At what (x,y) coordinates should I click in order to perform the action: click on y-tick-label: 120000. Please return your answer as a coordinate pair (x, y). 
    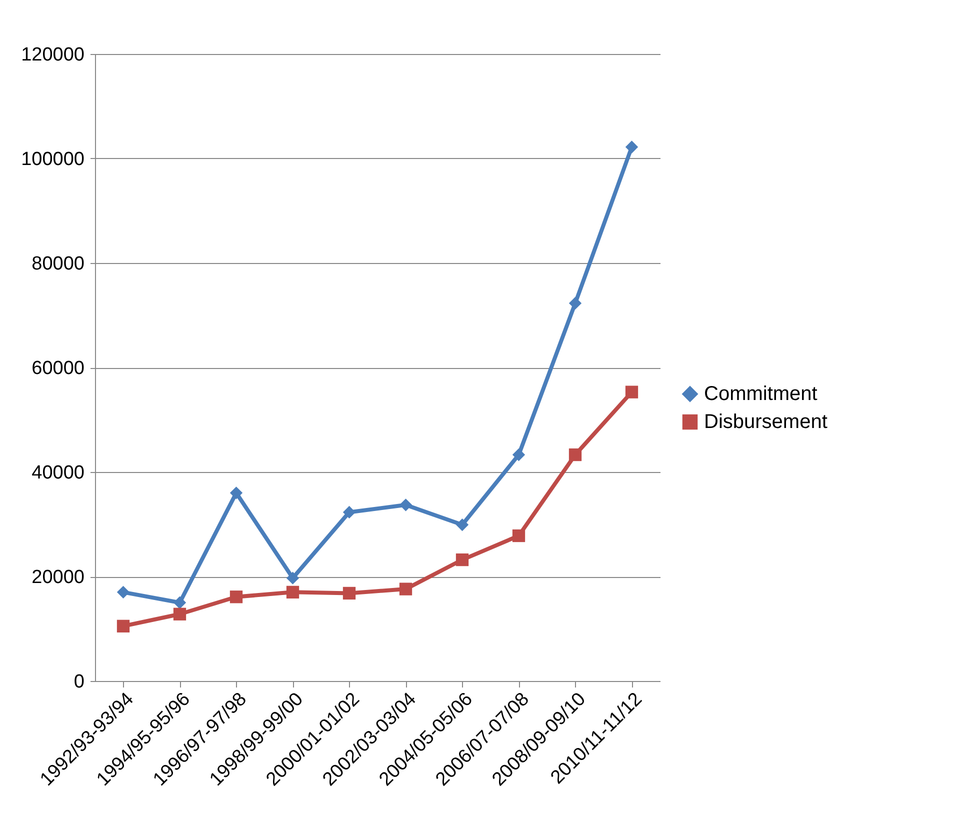
    Looking at the image, I should click on (52, 55).